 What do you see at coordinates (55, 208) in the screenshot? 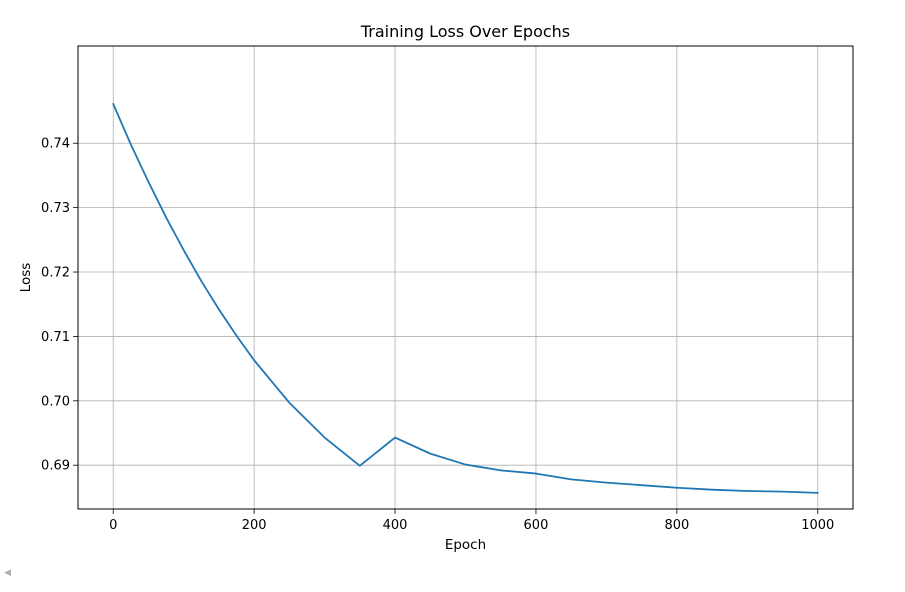
I see `y-tick-label: 0.73` at bounding box center [55, 208].